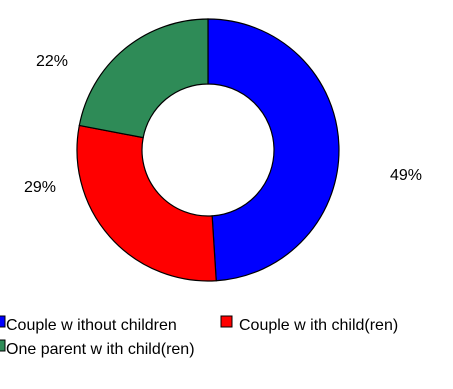 The image size is (453, 389). I want to click on legend-label: Couple w ithout children, so click(91, 325).